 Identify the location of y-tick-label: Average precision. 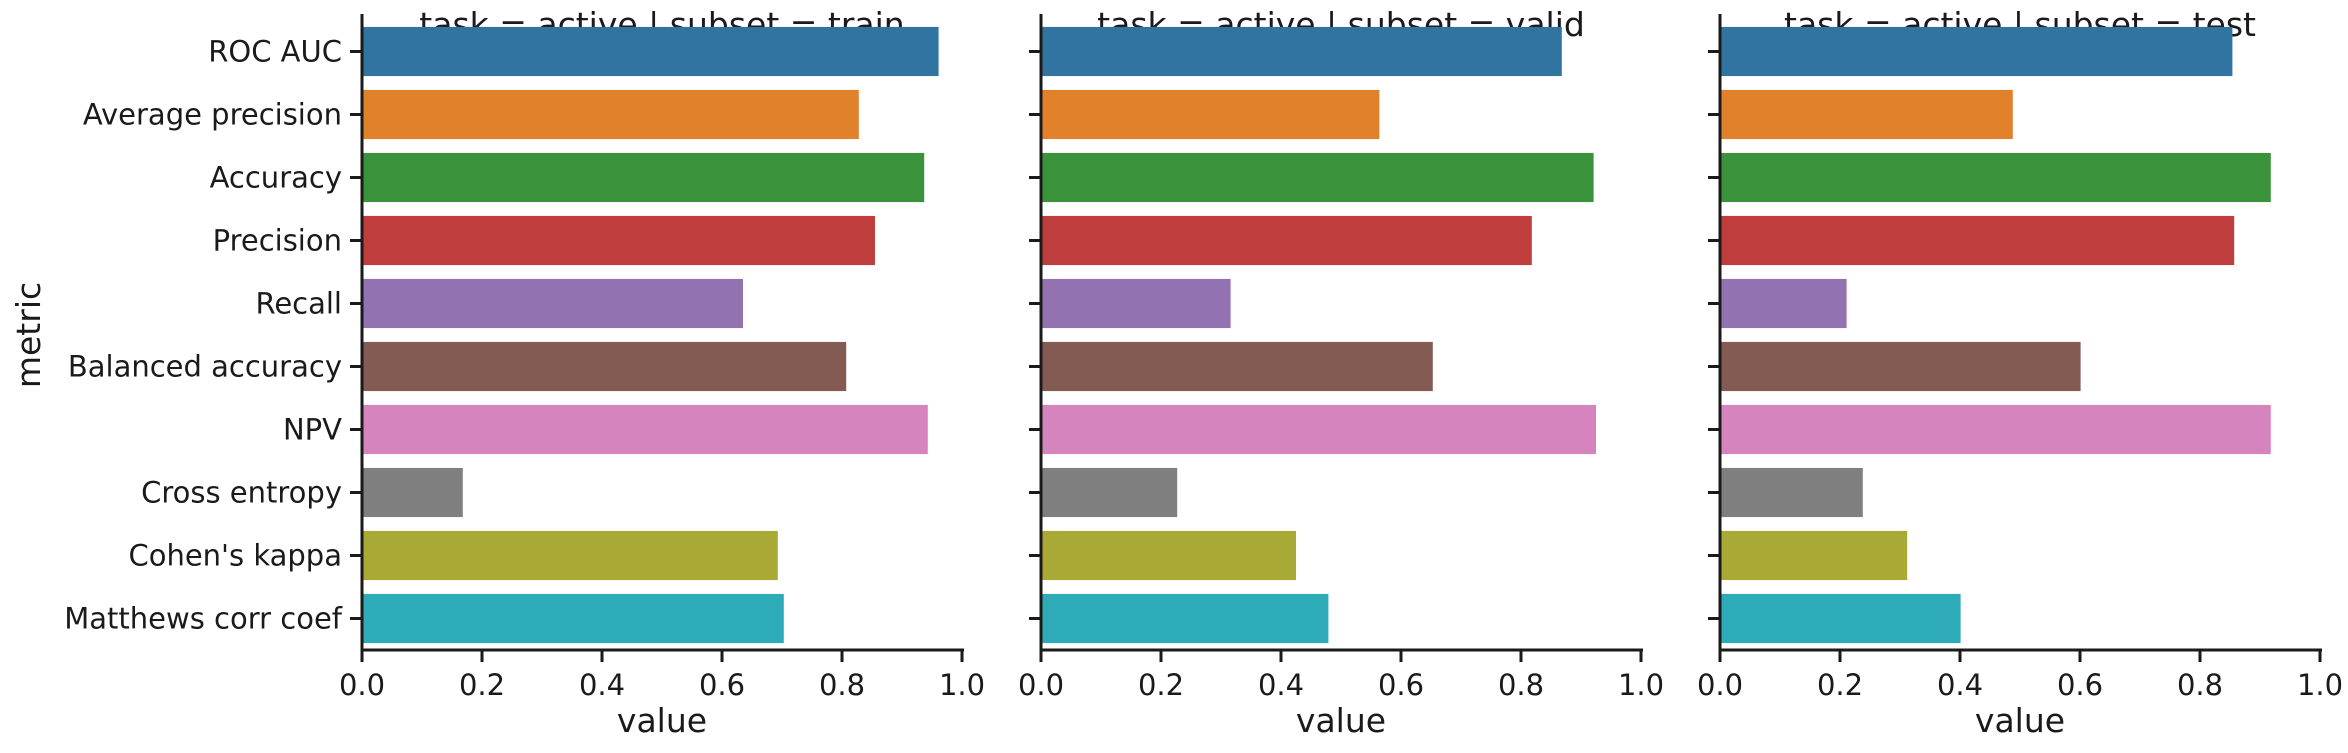
(212, 115).